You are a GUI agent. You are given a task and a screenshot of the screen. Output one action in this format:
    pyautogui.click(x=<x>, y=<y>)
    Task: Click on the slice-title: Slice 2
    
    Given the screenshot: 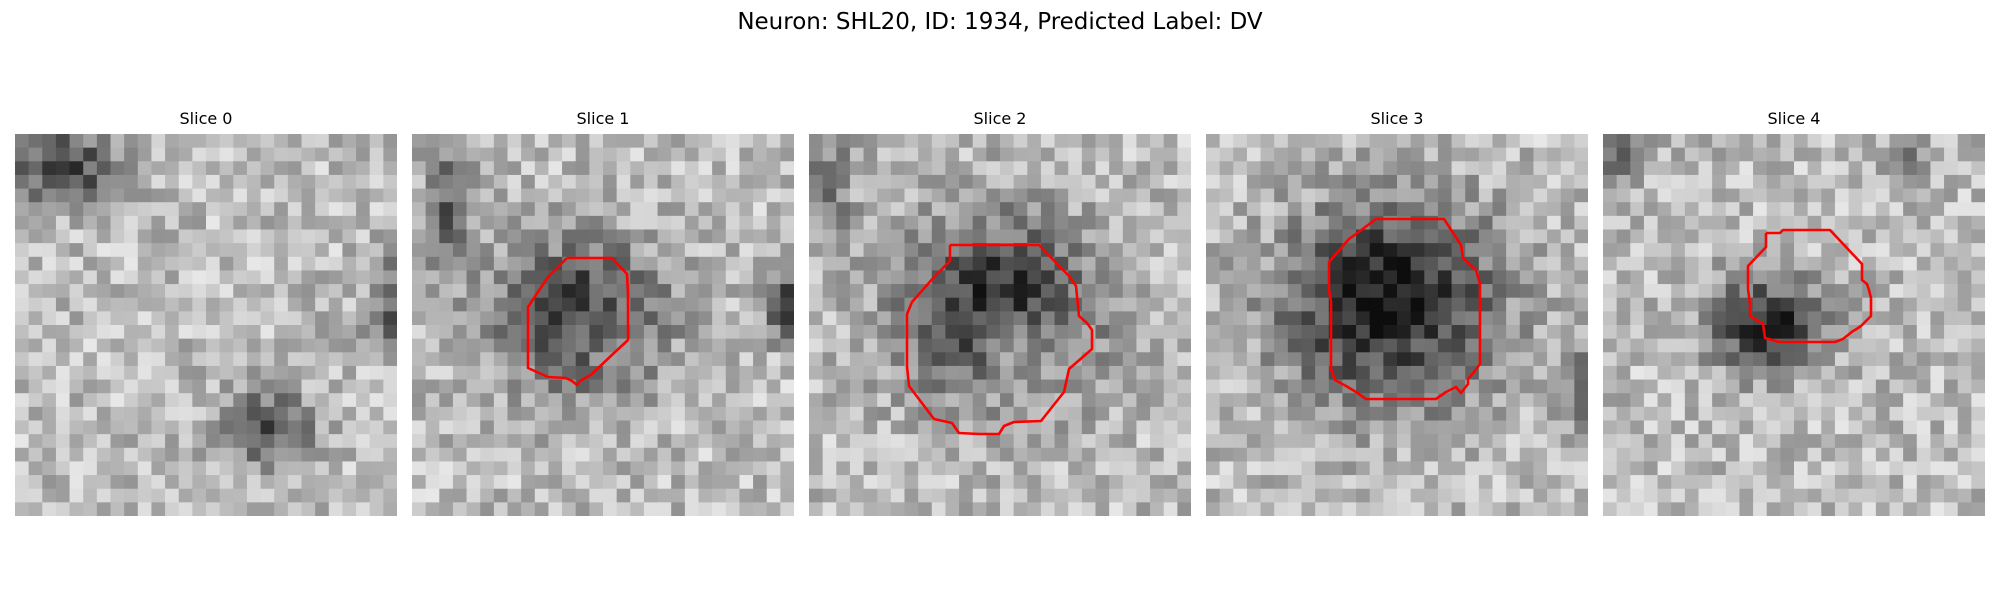 What is the action you would take?
    pyautogui.click(x=1000, y=118)
    